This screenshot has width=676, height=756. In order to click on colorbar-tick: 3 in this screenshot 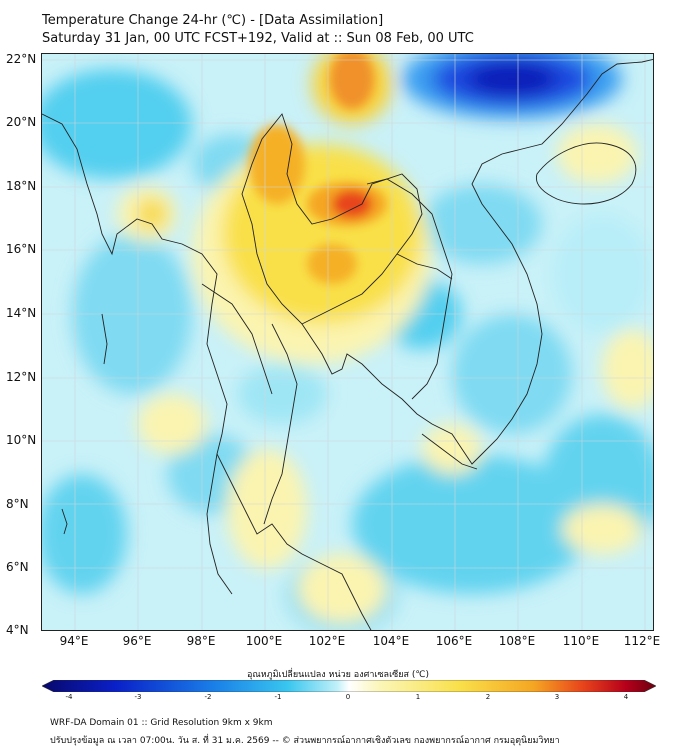, I will do `click(557, 697)`.